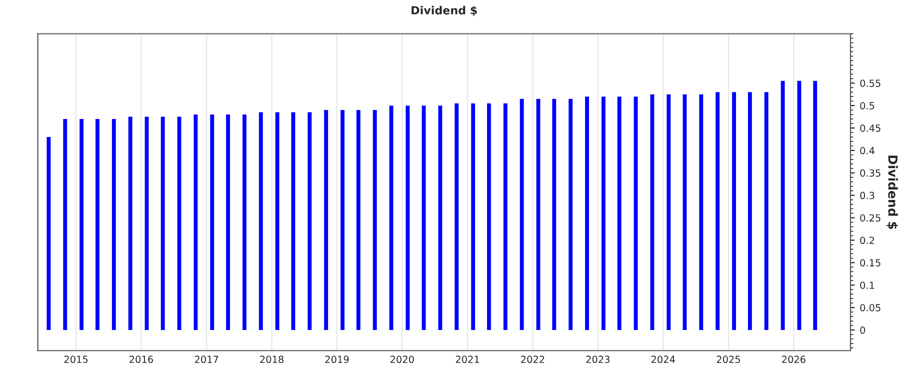  I want to click on y-tick-label: 0, so click(863, 330).